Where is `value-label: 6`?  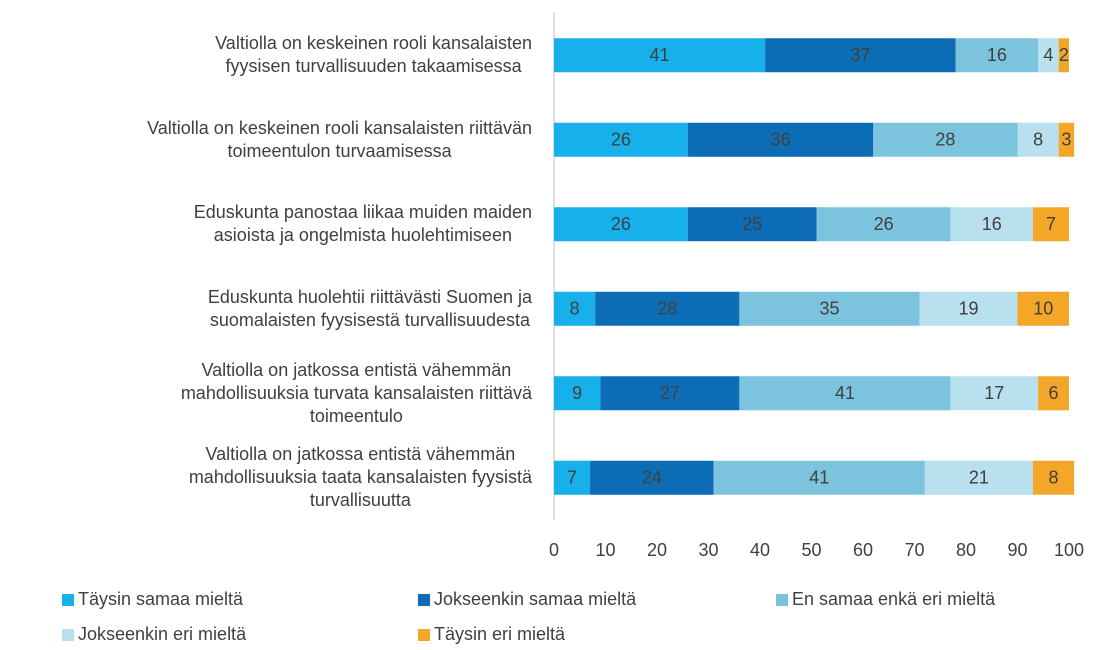
value-label: 6 is located at coordinates (1054, 393).